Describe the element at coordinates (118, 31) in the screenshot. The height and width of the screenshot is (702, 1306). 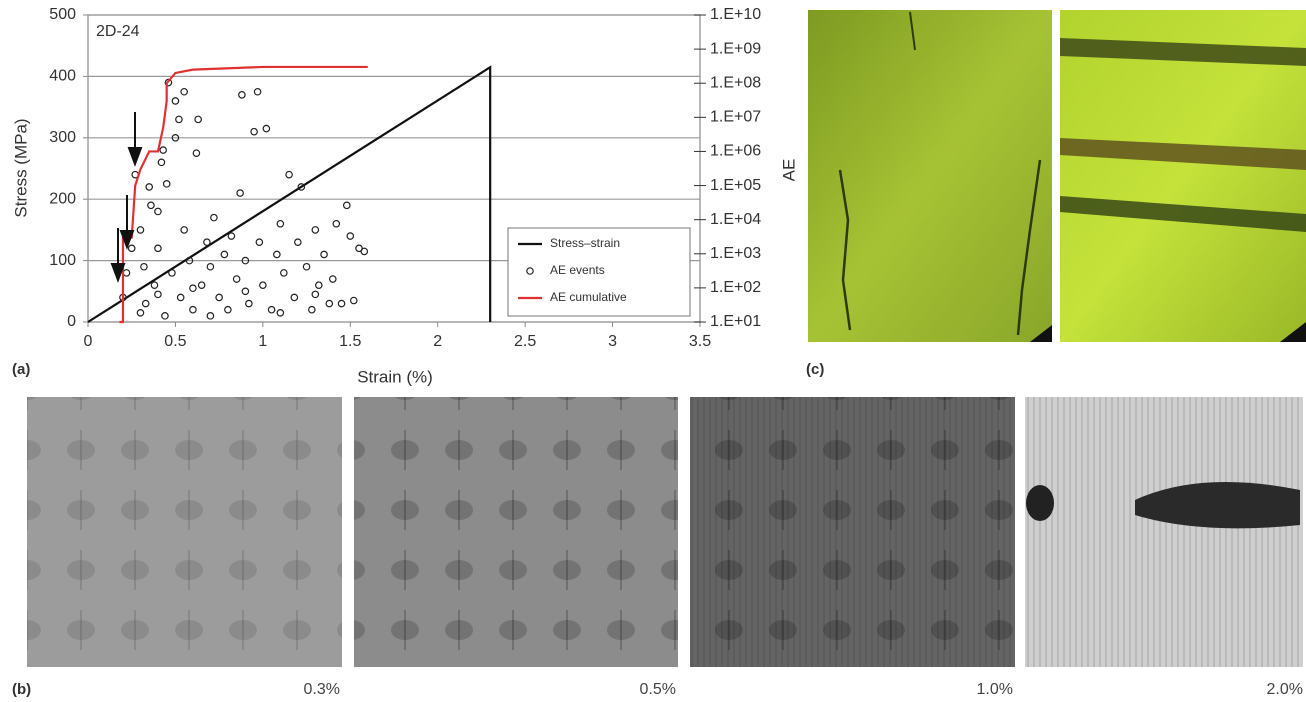
I see `annotation: 2D-24` at that location.